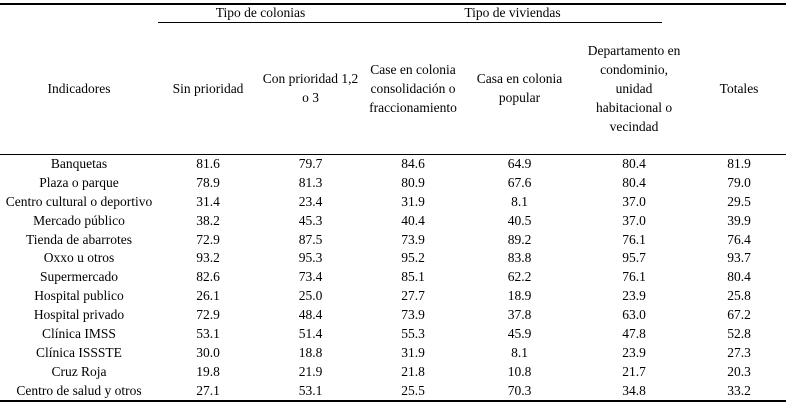  I want to click on cell-value: 20.3, so click(739, 371).